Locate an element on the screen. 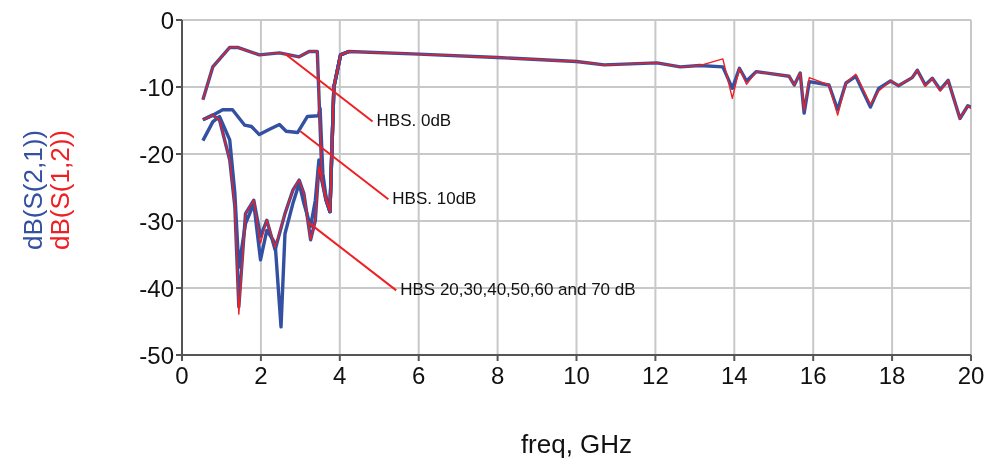 The image size is (1001, 469). x-tick-label: 16 is located at coordinates (813, 376).